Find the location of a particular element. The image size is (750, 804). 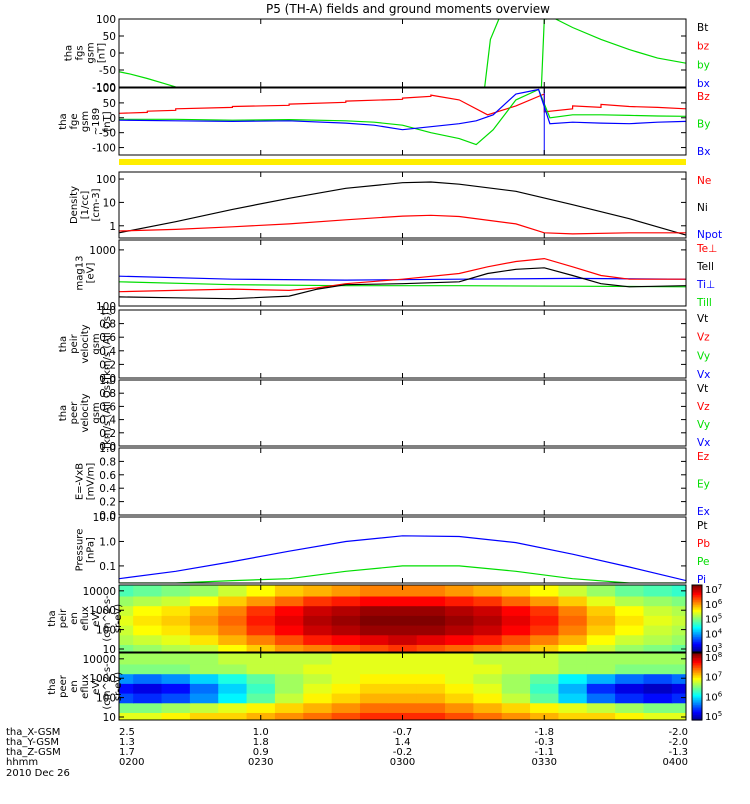

series-Ni is located at coordinates (402, 208).